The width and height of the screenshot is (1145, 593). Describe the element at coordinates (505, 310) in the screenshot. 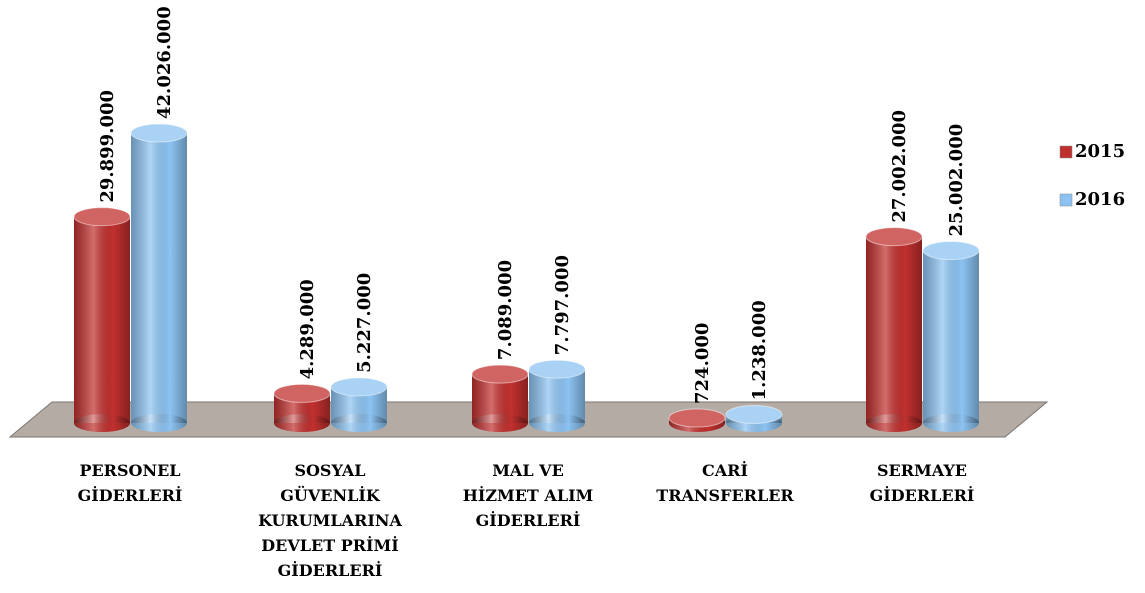

I see `value-label: 7.089.000` at that location.